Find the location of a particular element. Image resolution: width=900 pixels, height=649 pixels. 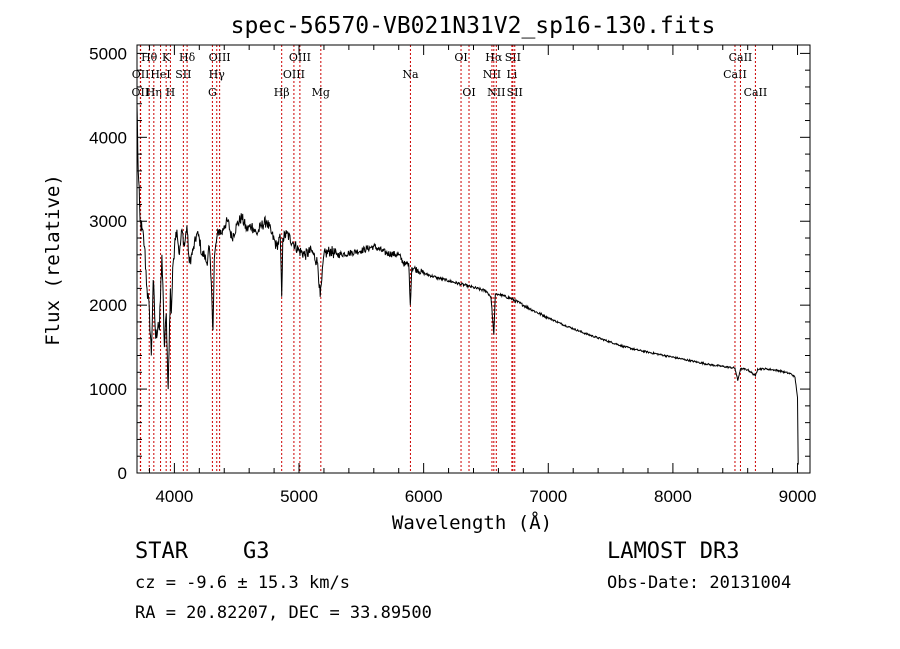

x-tick-label: 5000 is located at coordinates (299, 496).